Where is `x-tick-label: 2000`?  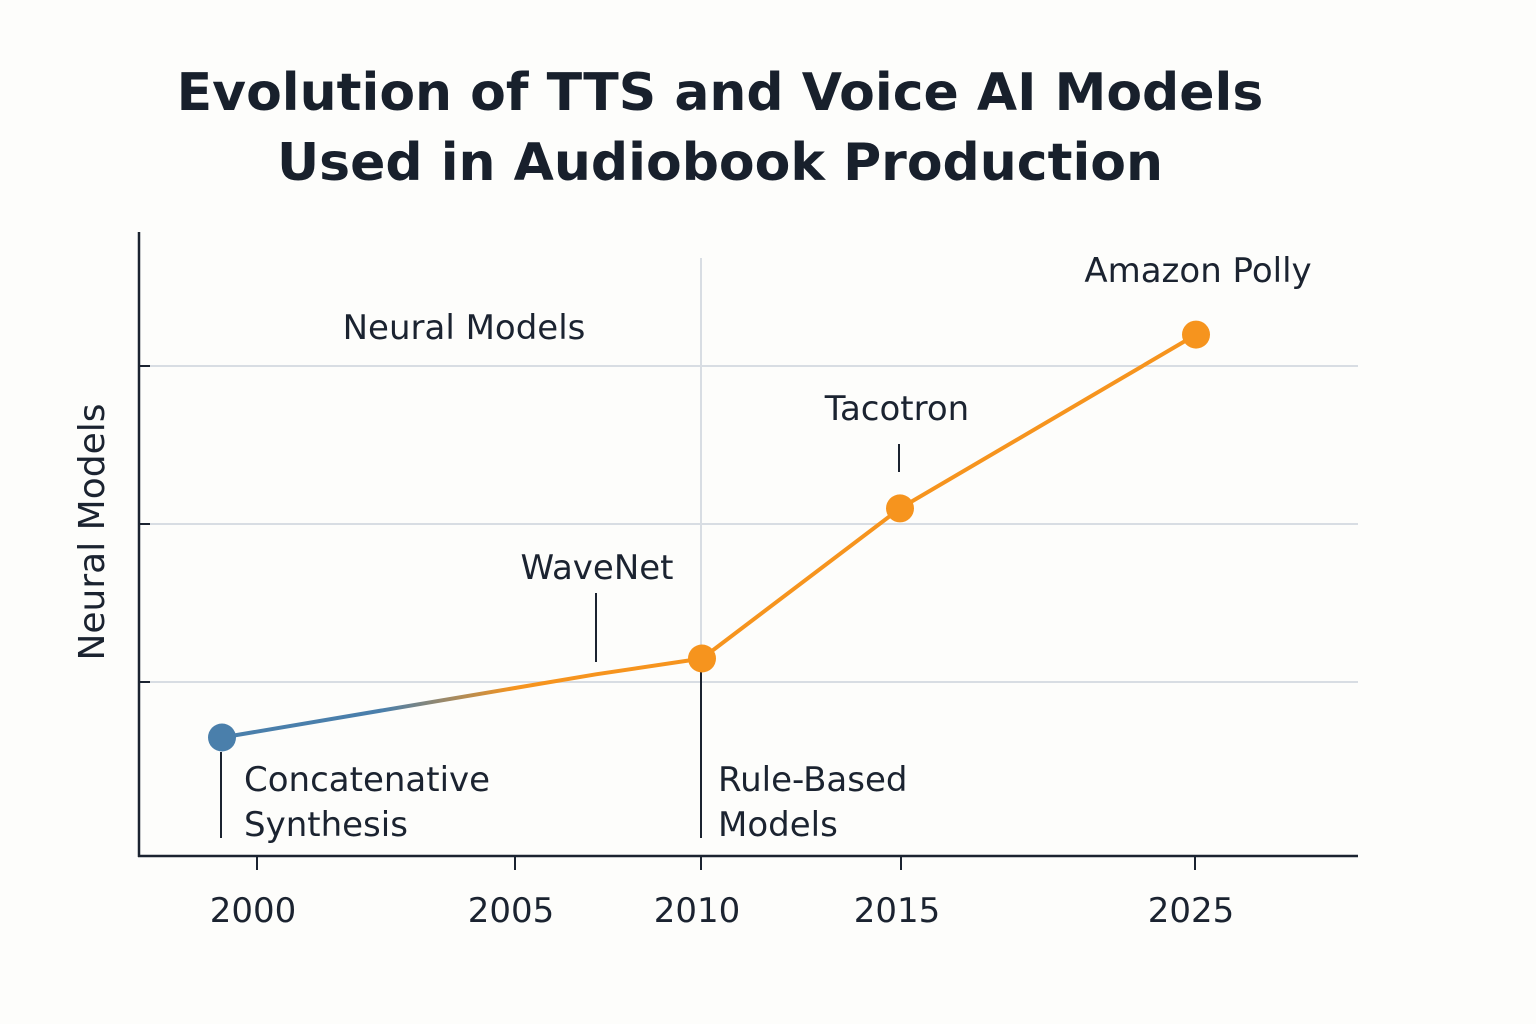
x-tick-label: 2000 is located at coordinates (253, 911).